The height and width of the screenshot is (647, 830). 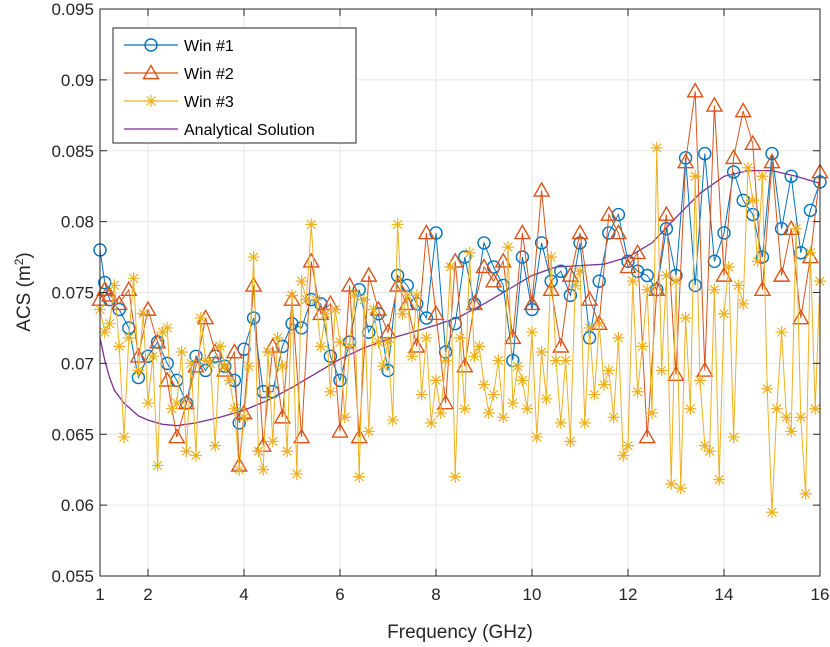 I want to click on x-tick-label: 12, so click(x=628, y=594).